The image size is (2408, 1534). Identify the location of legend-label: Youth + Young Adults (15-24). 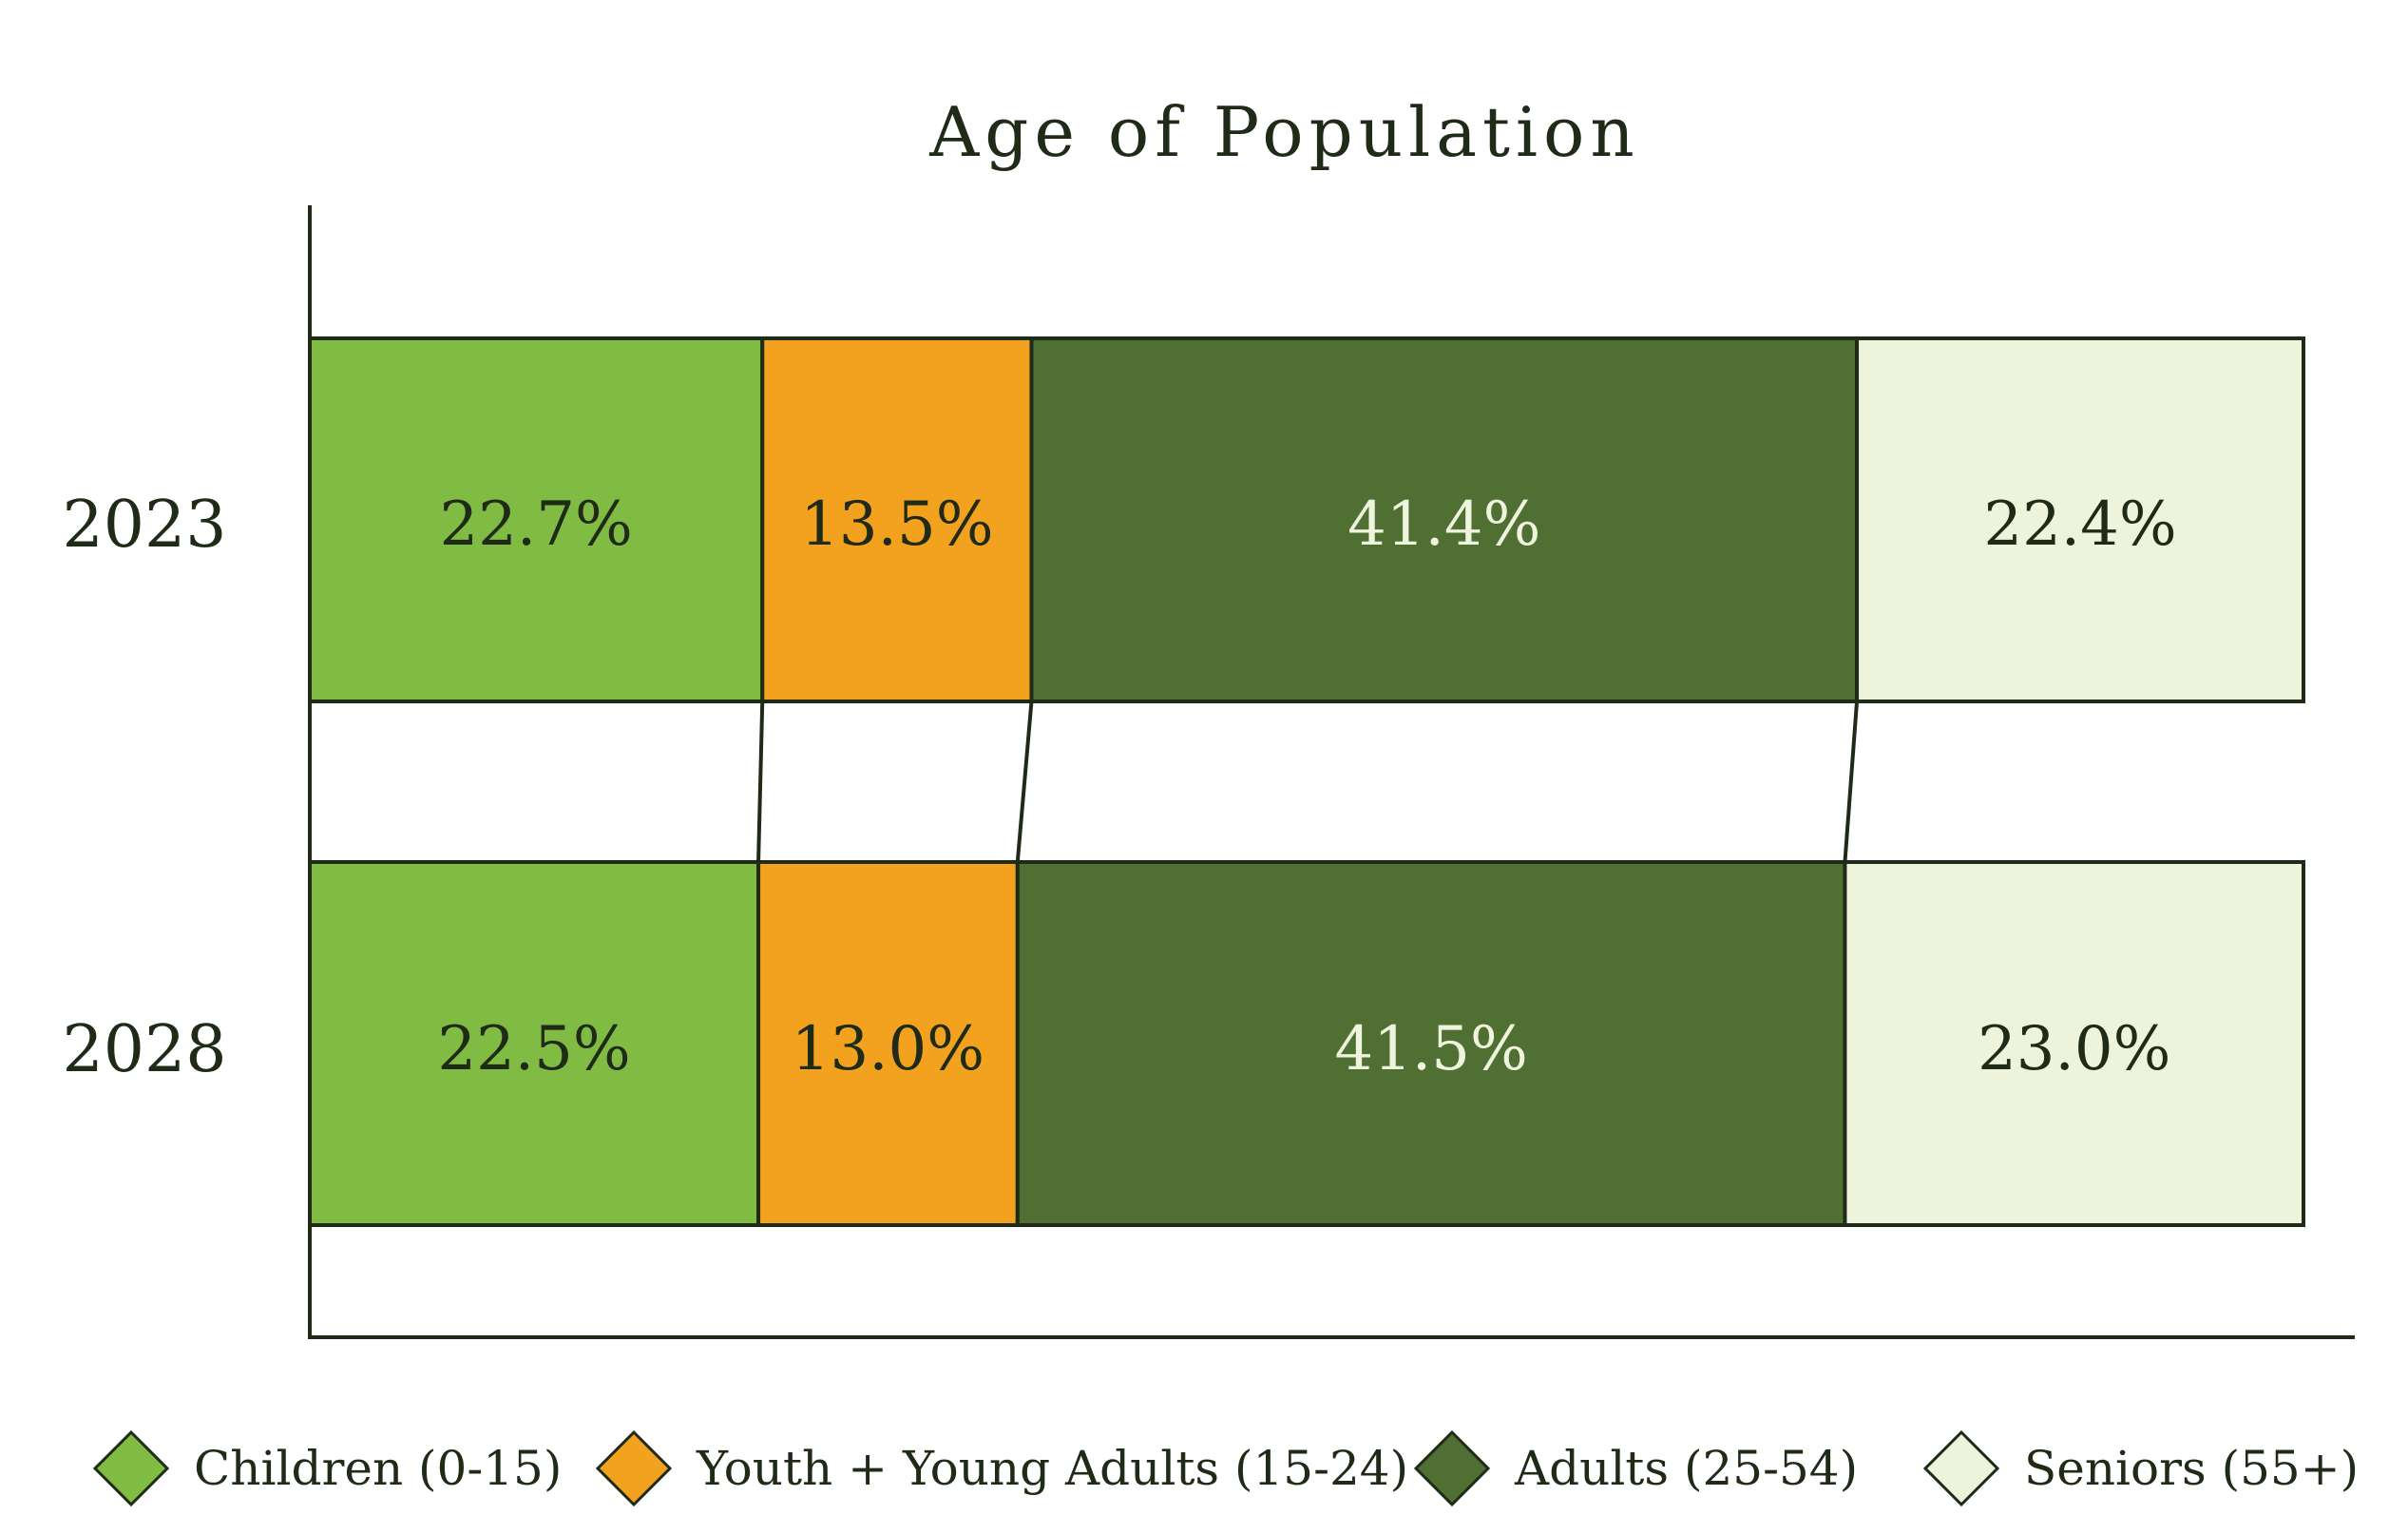
(1053, 1468).